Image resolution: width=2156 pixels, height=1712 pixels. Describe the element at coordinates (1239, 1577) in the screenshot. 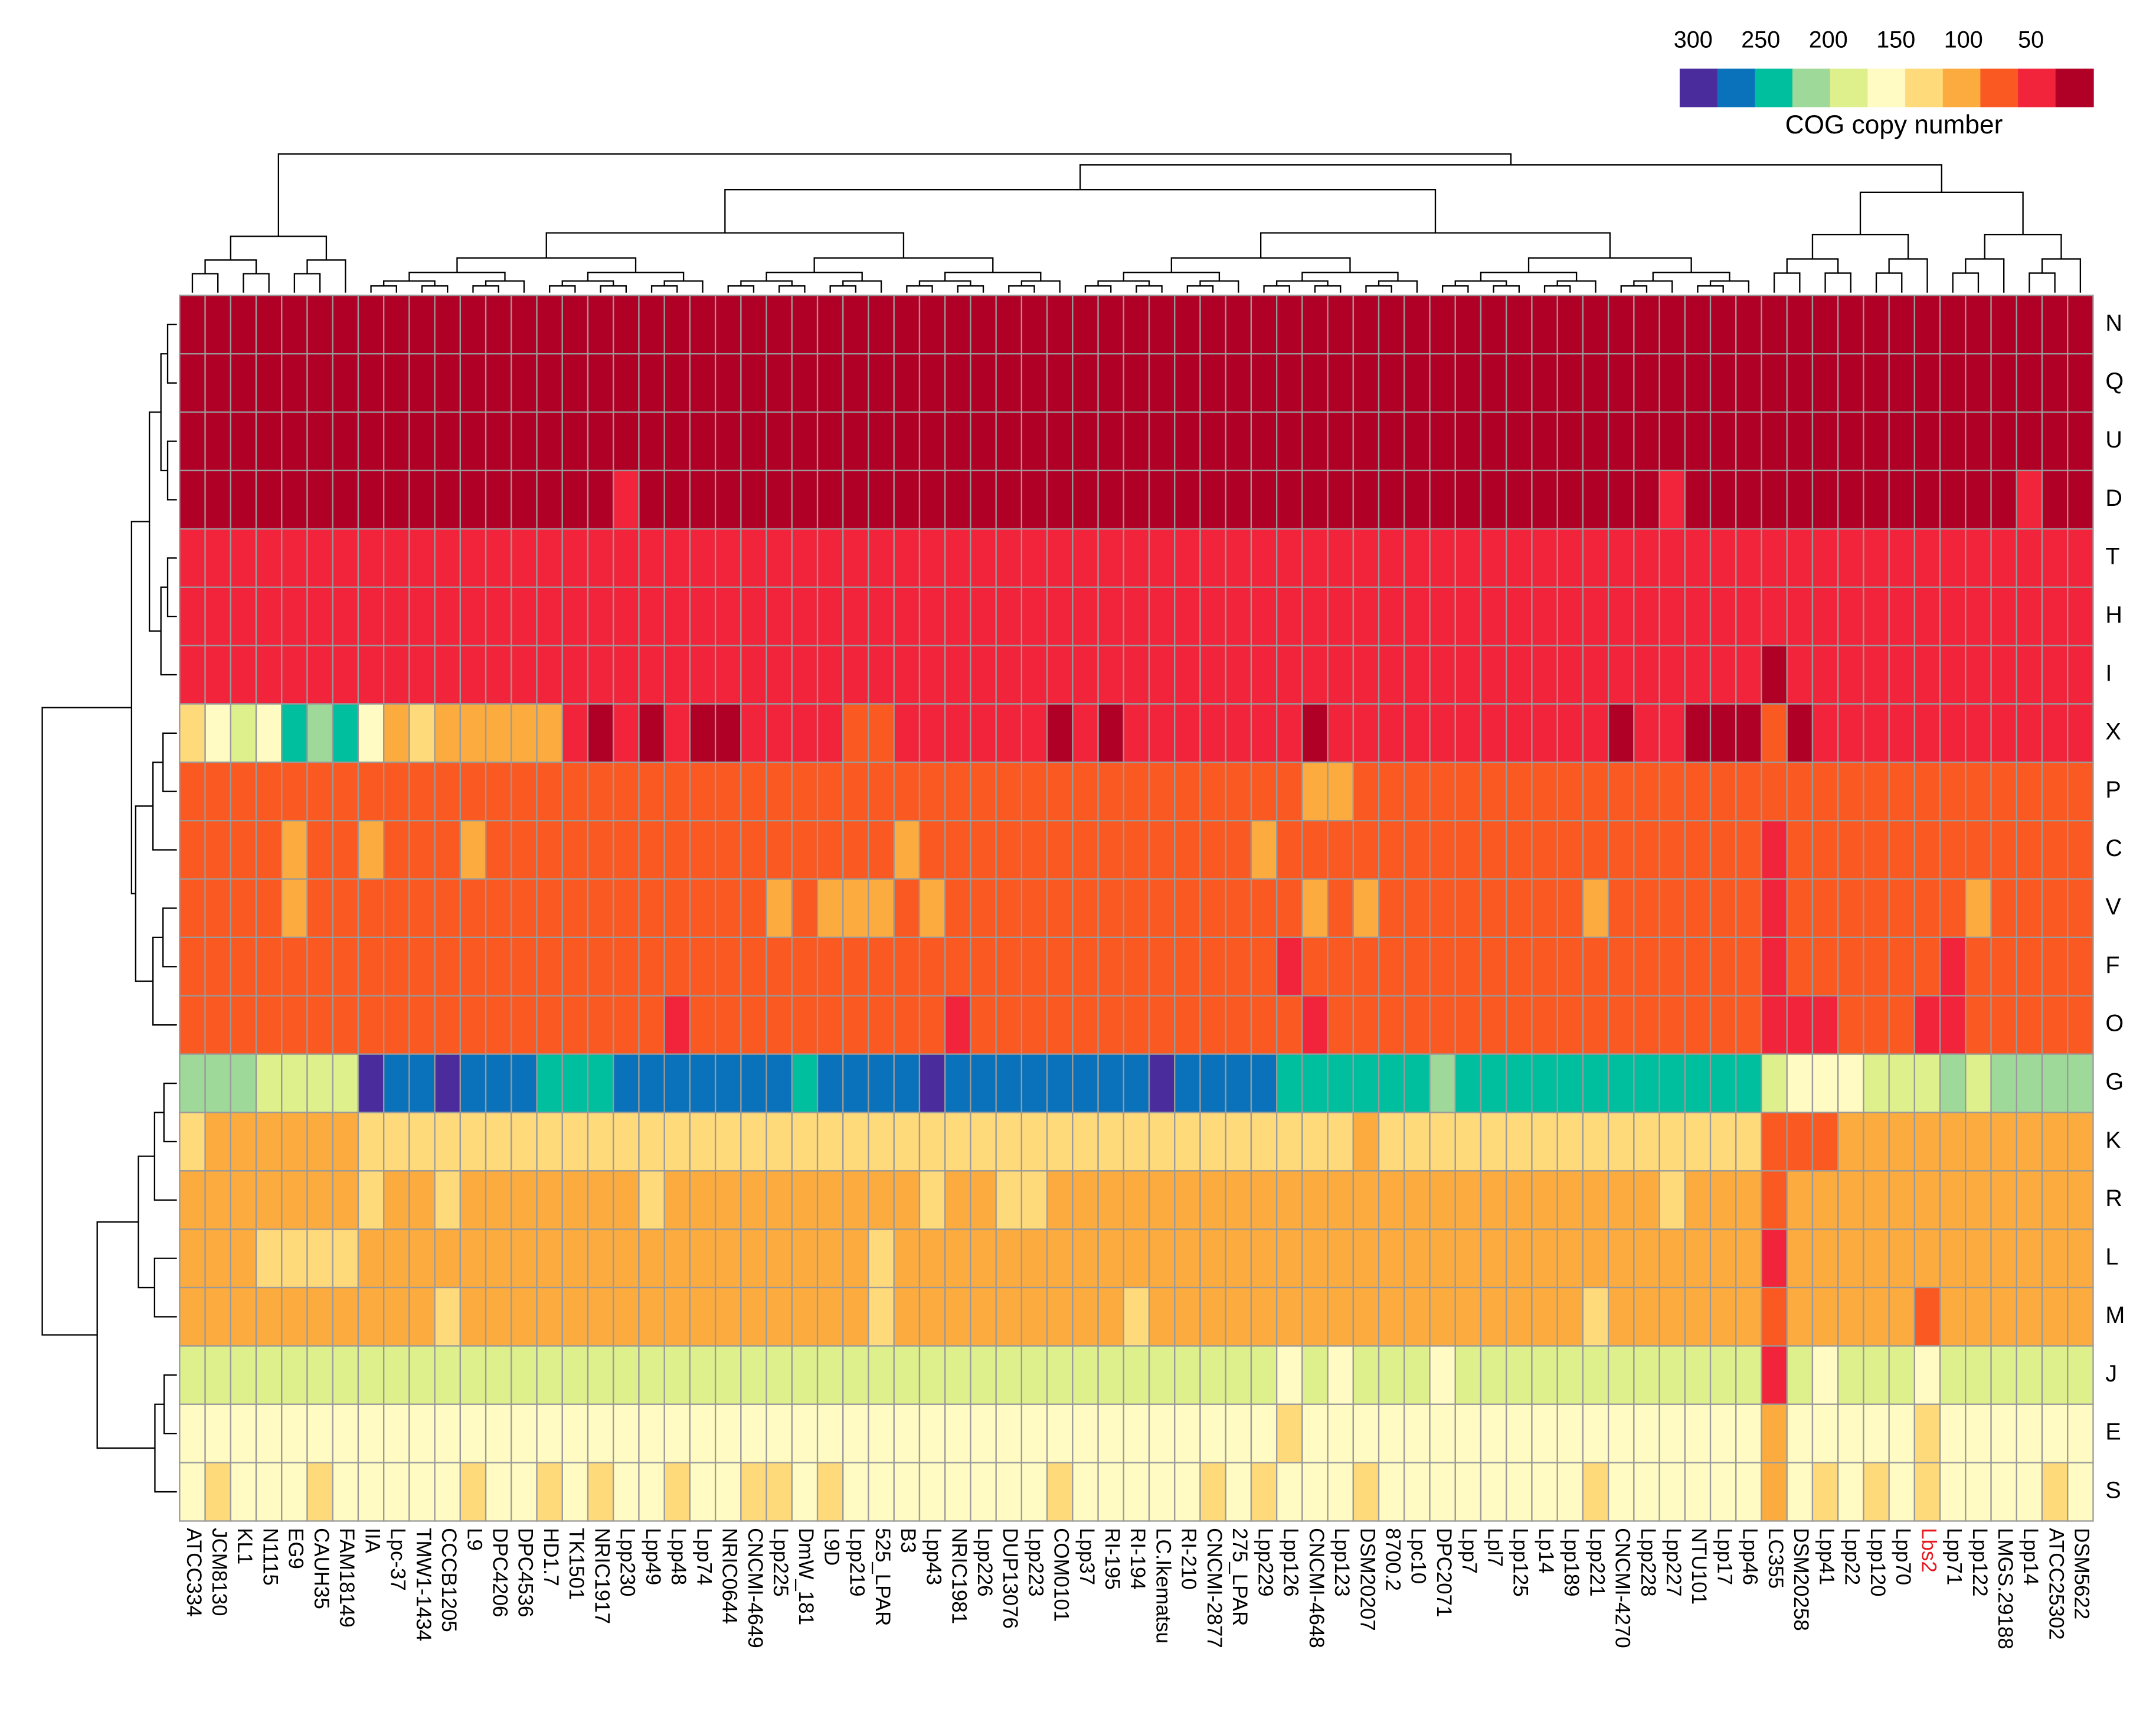

I see `column-label: 275_LPAR` at that location.